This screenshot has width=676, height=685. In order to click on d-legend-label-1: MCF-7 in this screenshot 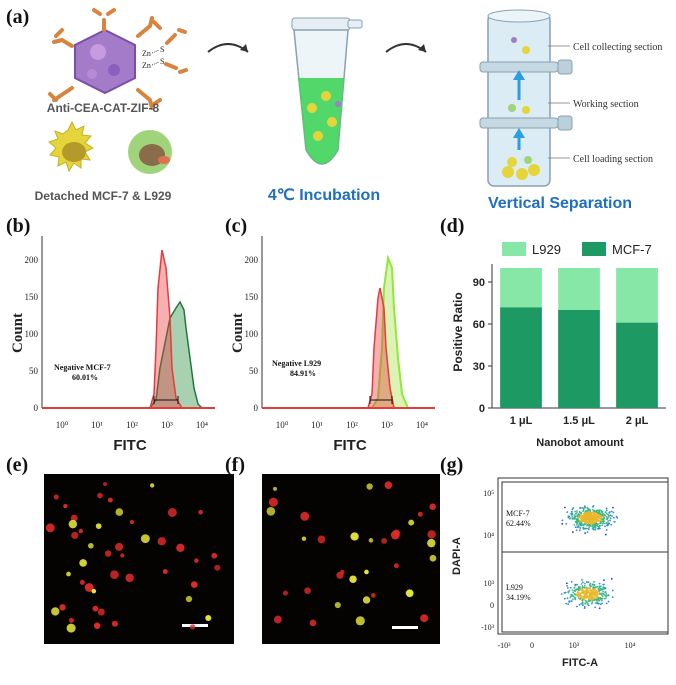, I will do `click(632, 249)`.